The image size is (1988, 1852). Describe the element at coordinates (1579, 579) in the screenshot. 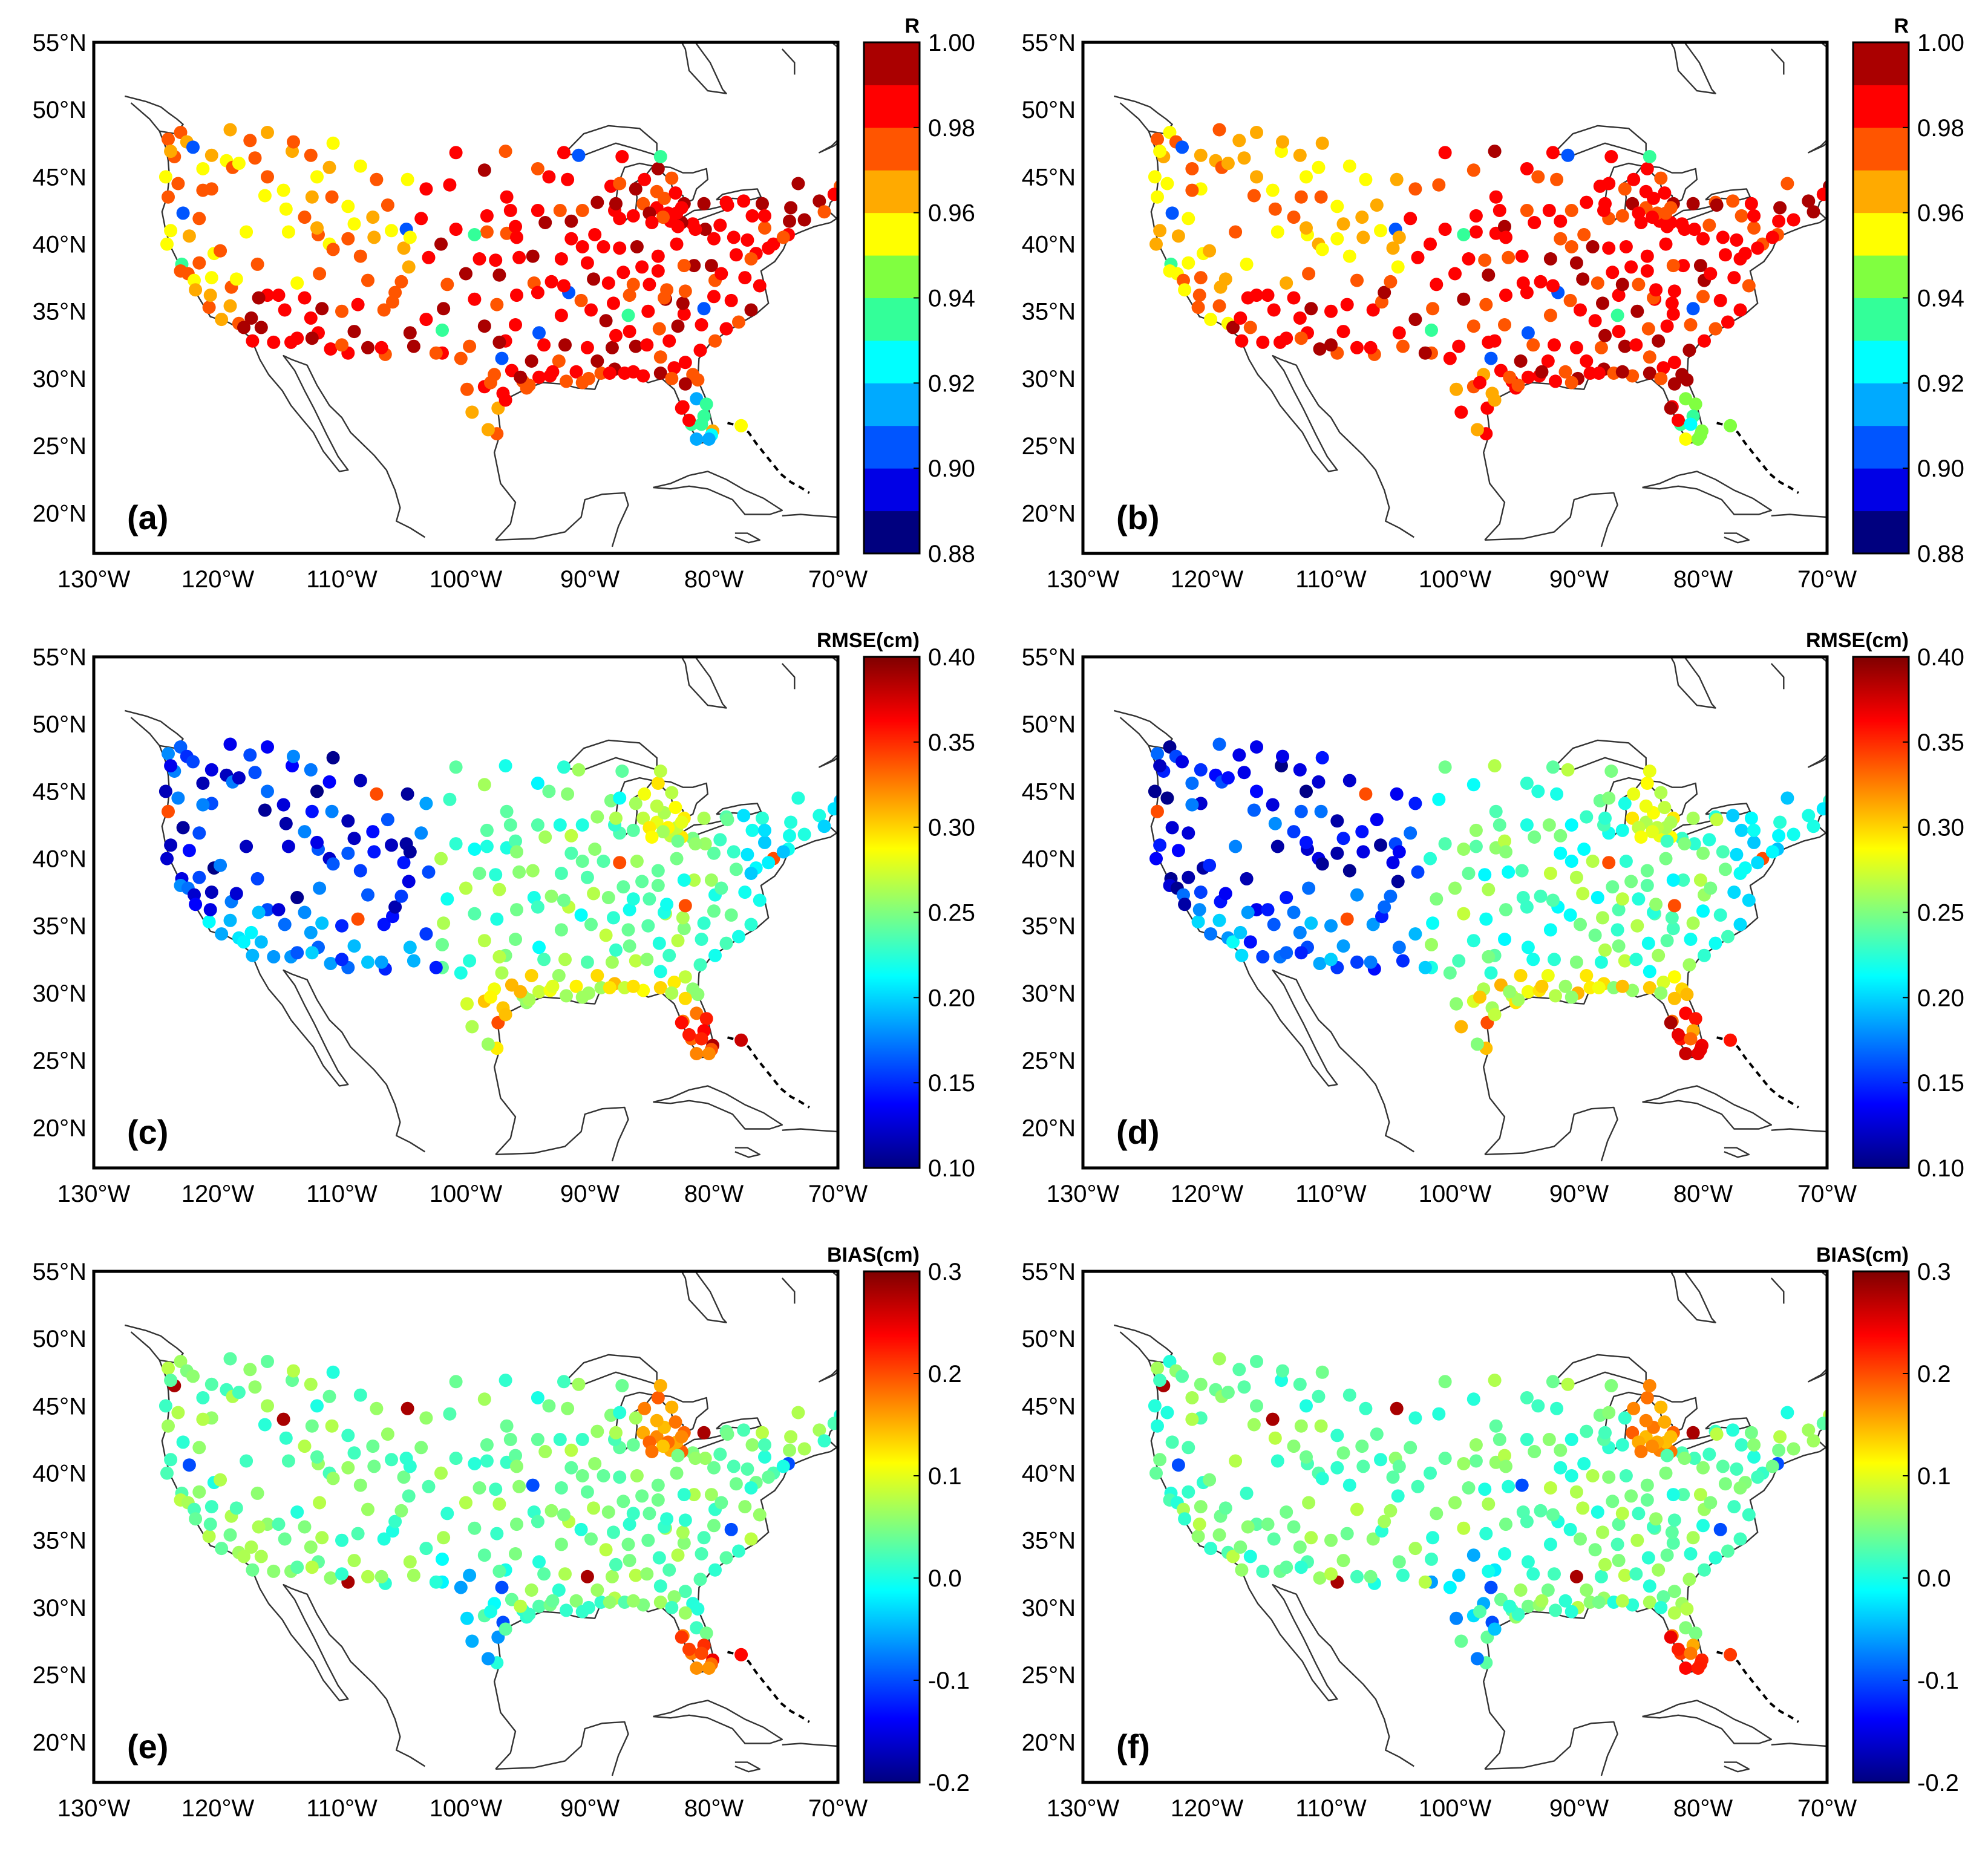

I see `lon-tick-label: 90°W` at that location.